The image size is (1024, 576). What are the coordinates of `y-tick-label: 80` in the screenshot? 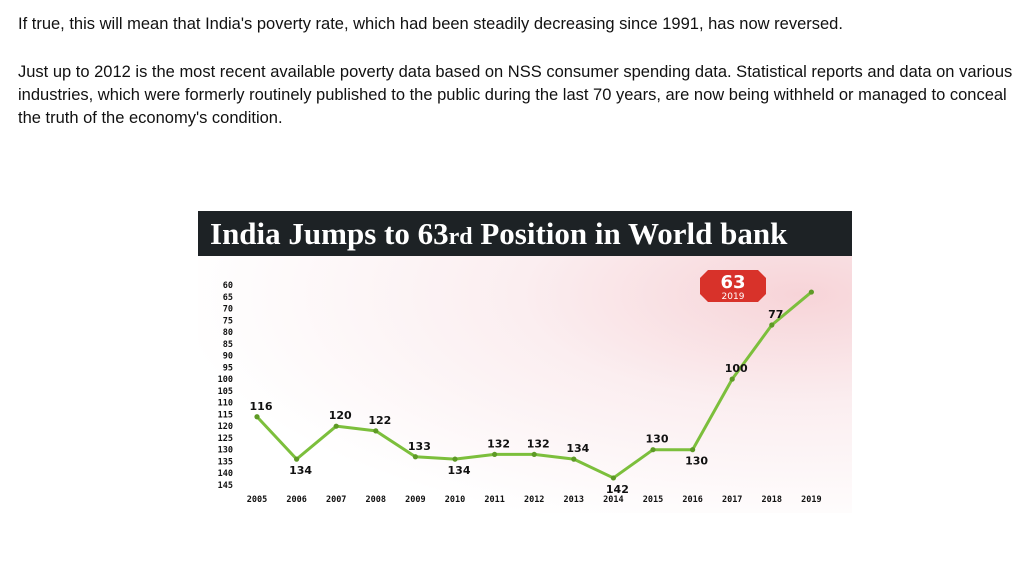 It's located at (228, 333).